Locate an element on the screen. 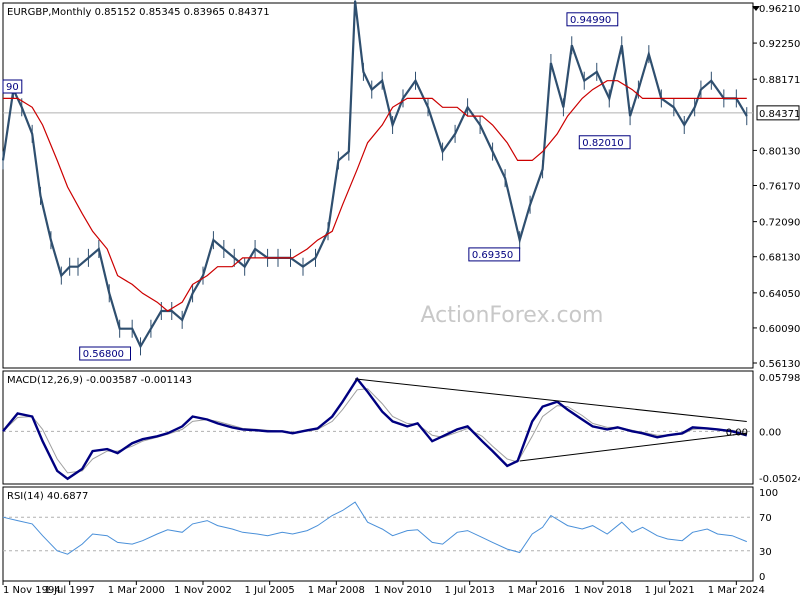 Image resolution: width=800 pixels, height=604 pixels. annotation-label-1: 0.94990 is located at coordinates (590, 20).